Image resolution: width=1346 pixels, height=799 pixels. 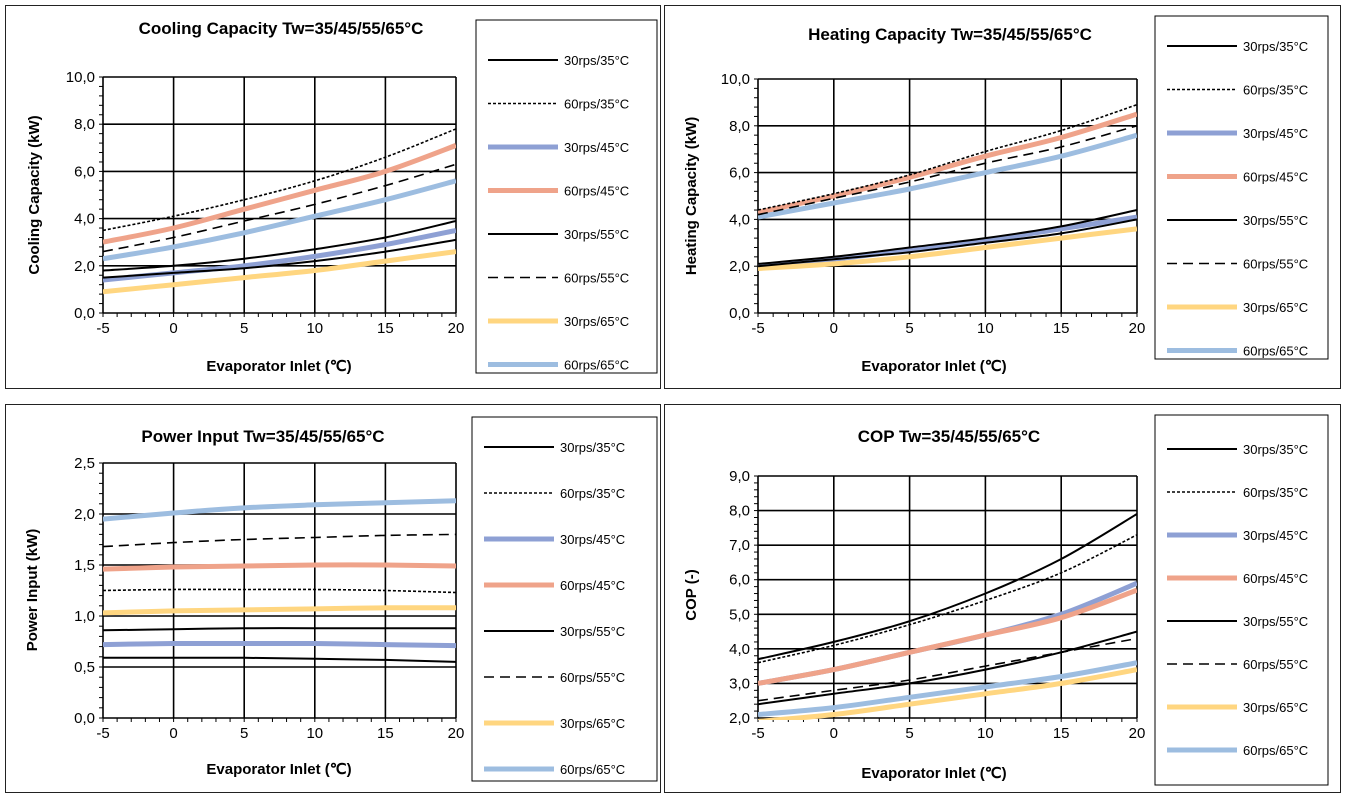 I want to click on y-tick-label: 1,0, so click(x=84, y=616).